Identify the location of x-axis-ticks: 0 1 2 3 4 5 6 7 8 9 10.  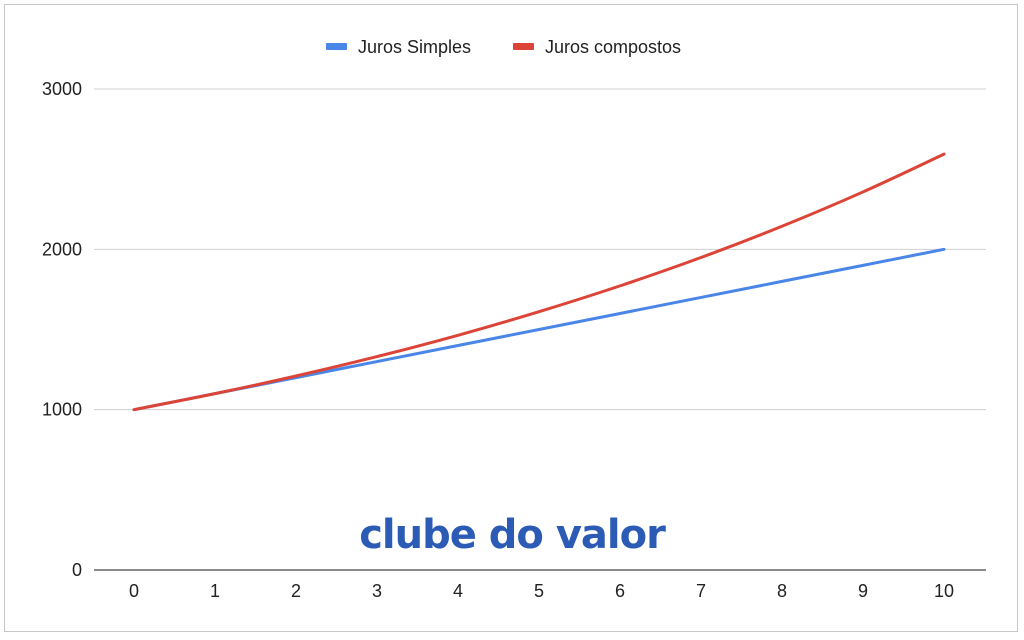
(541, 591).